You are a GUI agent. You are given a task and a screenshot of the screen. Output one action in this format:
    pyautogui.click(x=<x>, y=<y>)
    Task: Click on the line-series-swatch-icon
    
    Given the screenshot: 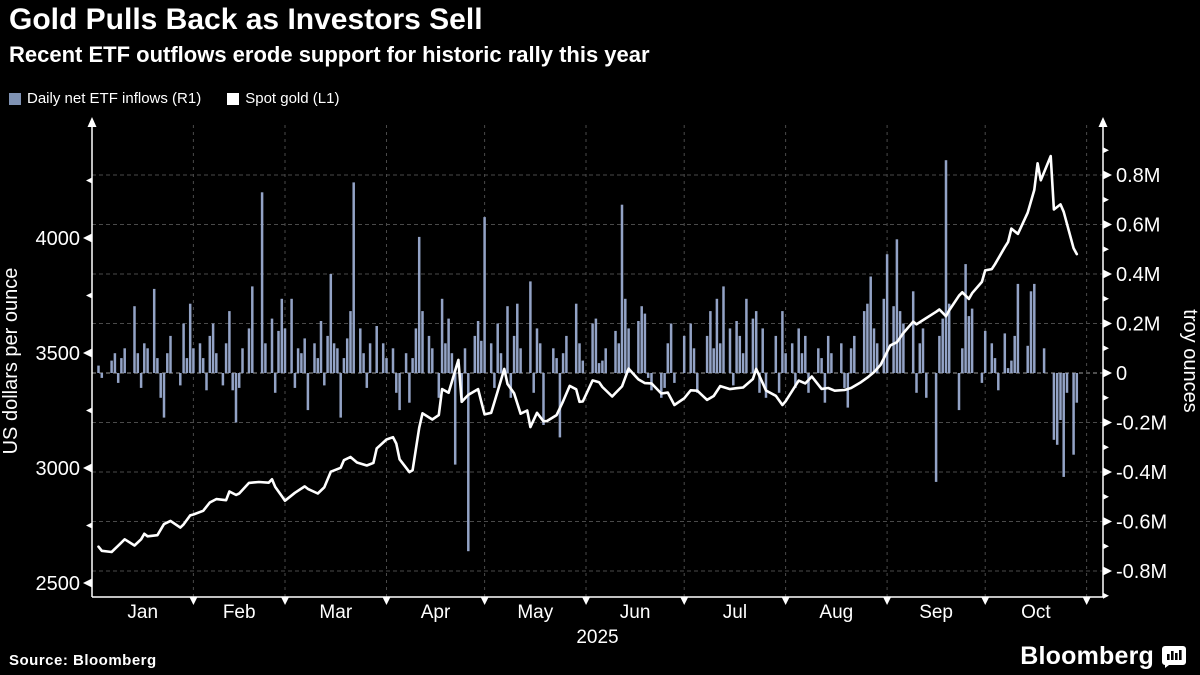 What is the action you would take?
    pyautogui.click(x=233, y=98)
    